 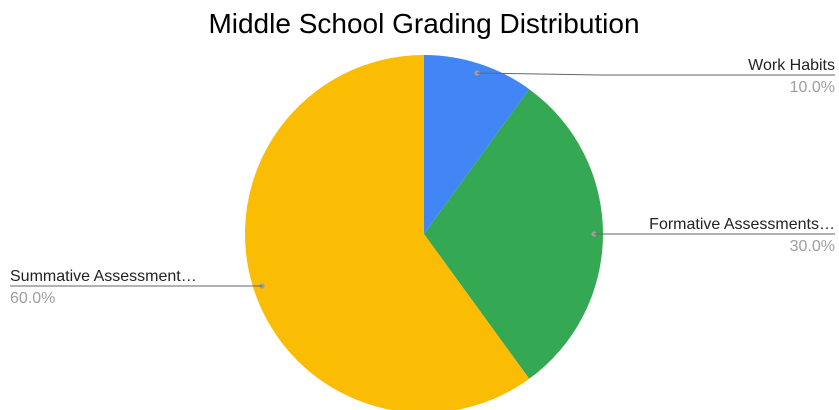 I want to click on chart-title: Middle School Grading Distribution, so click(x=423, y=23).